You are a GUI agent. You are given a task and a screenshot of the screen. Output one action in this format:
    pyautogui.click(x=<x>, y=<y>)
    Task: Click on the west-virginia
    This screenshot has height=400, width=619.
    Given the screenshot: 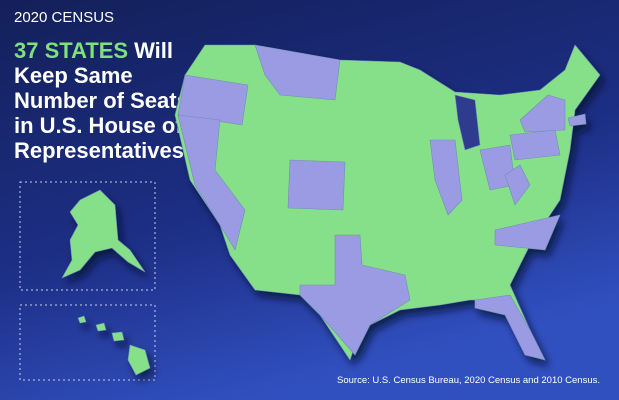 What is the action you would take?
    pyautogui.click(x=517, y=185)
    